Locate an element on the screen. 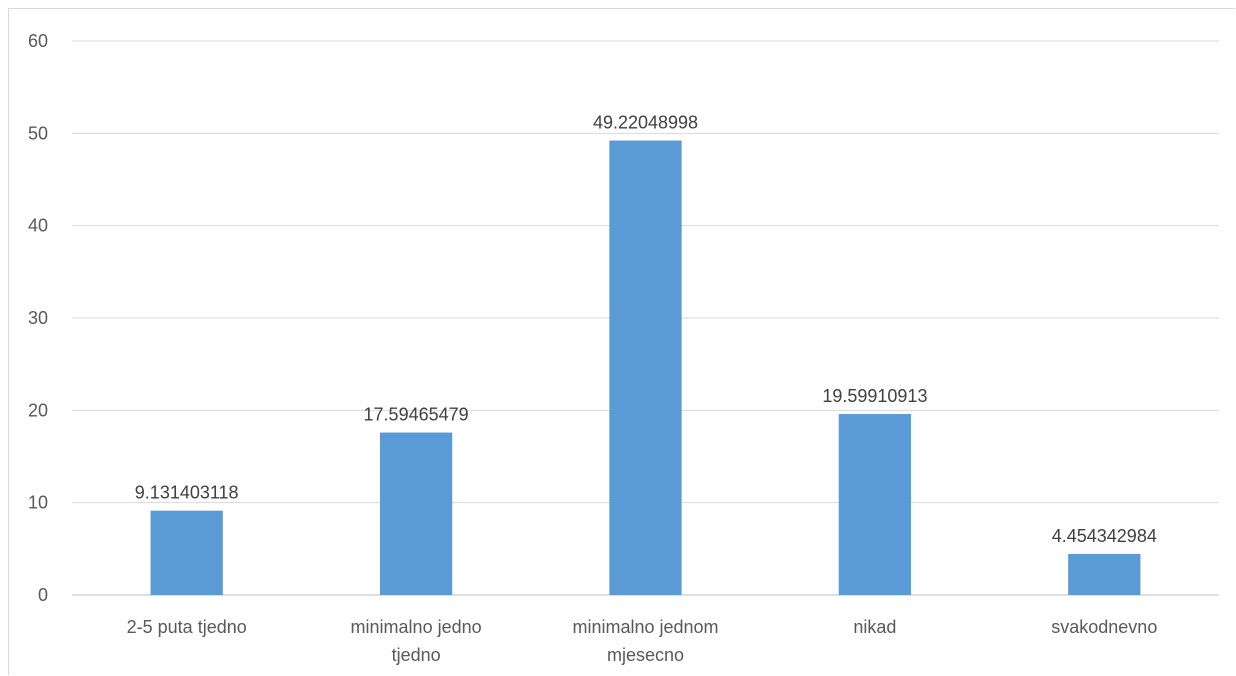 This screenshot has width=1236, height=676. data-label: 17.59465479 is located at coordinates (416, 415).